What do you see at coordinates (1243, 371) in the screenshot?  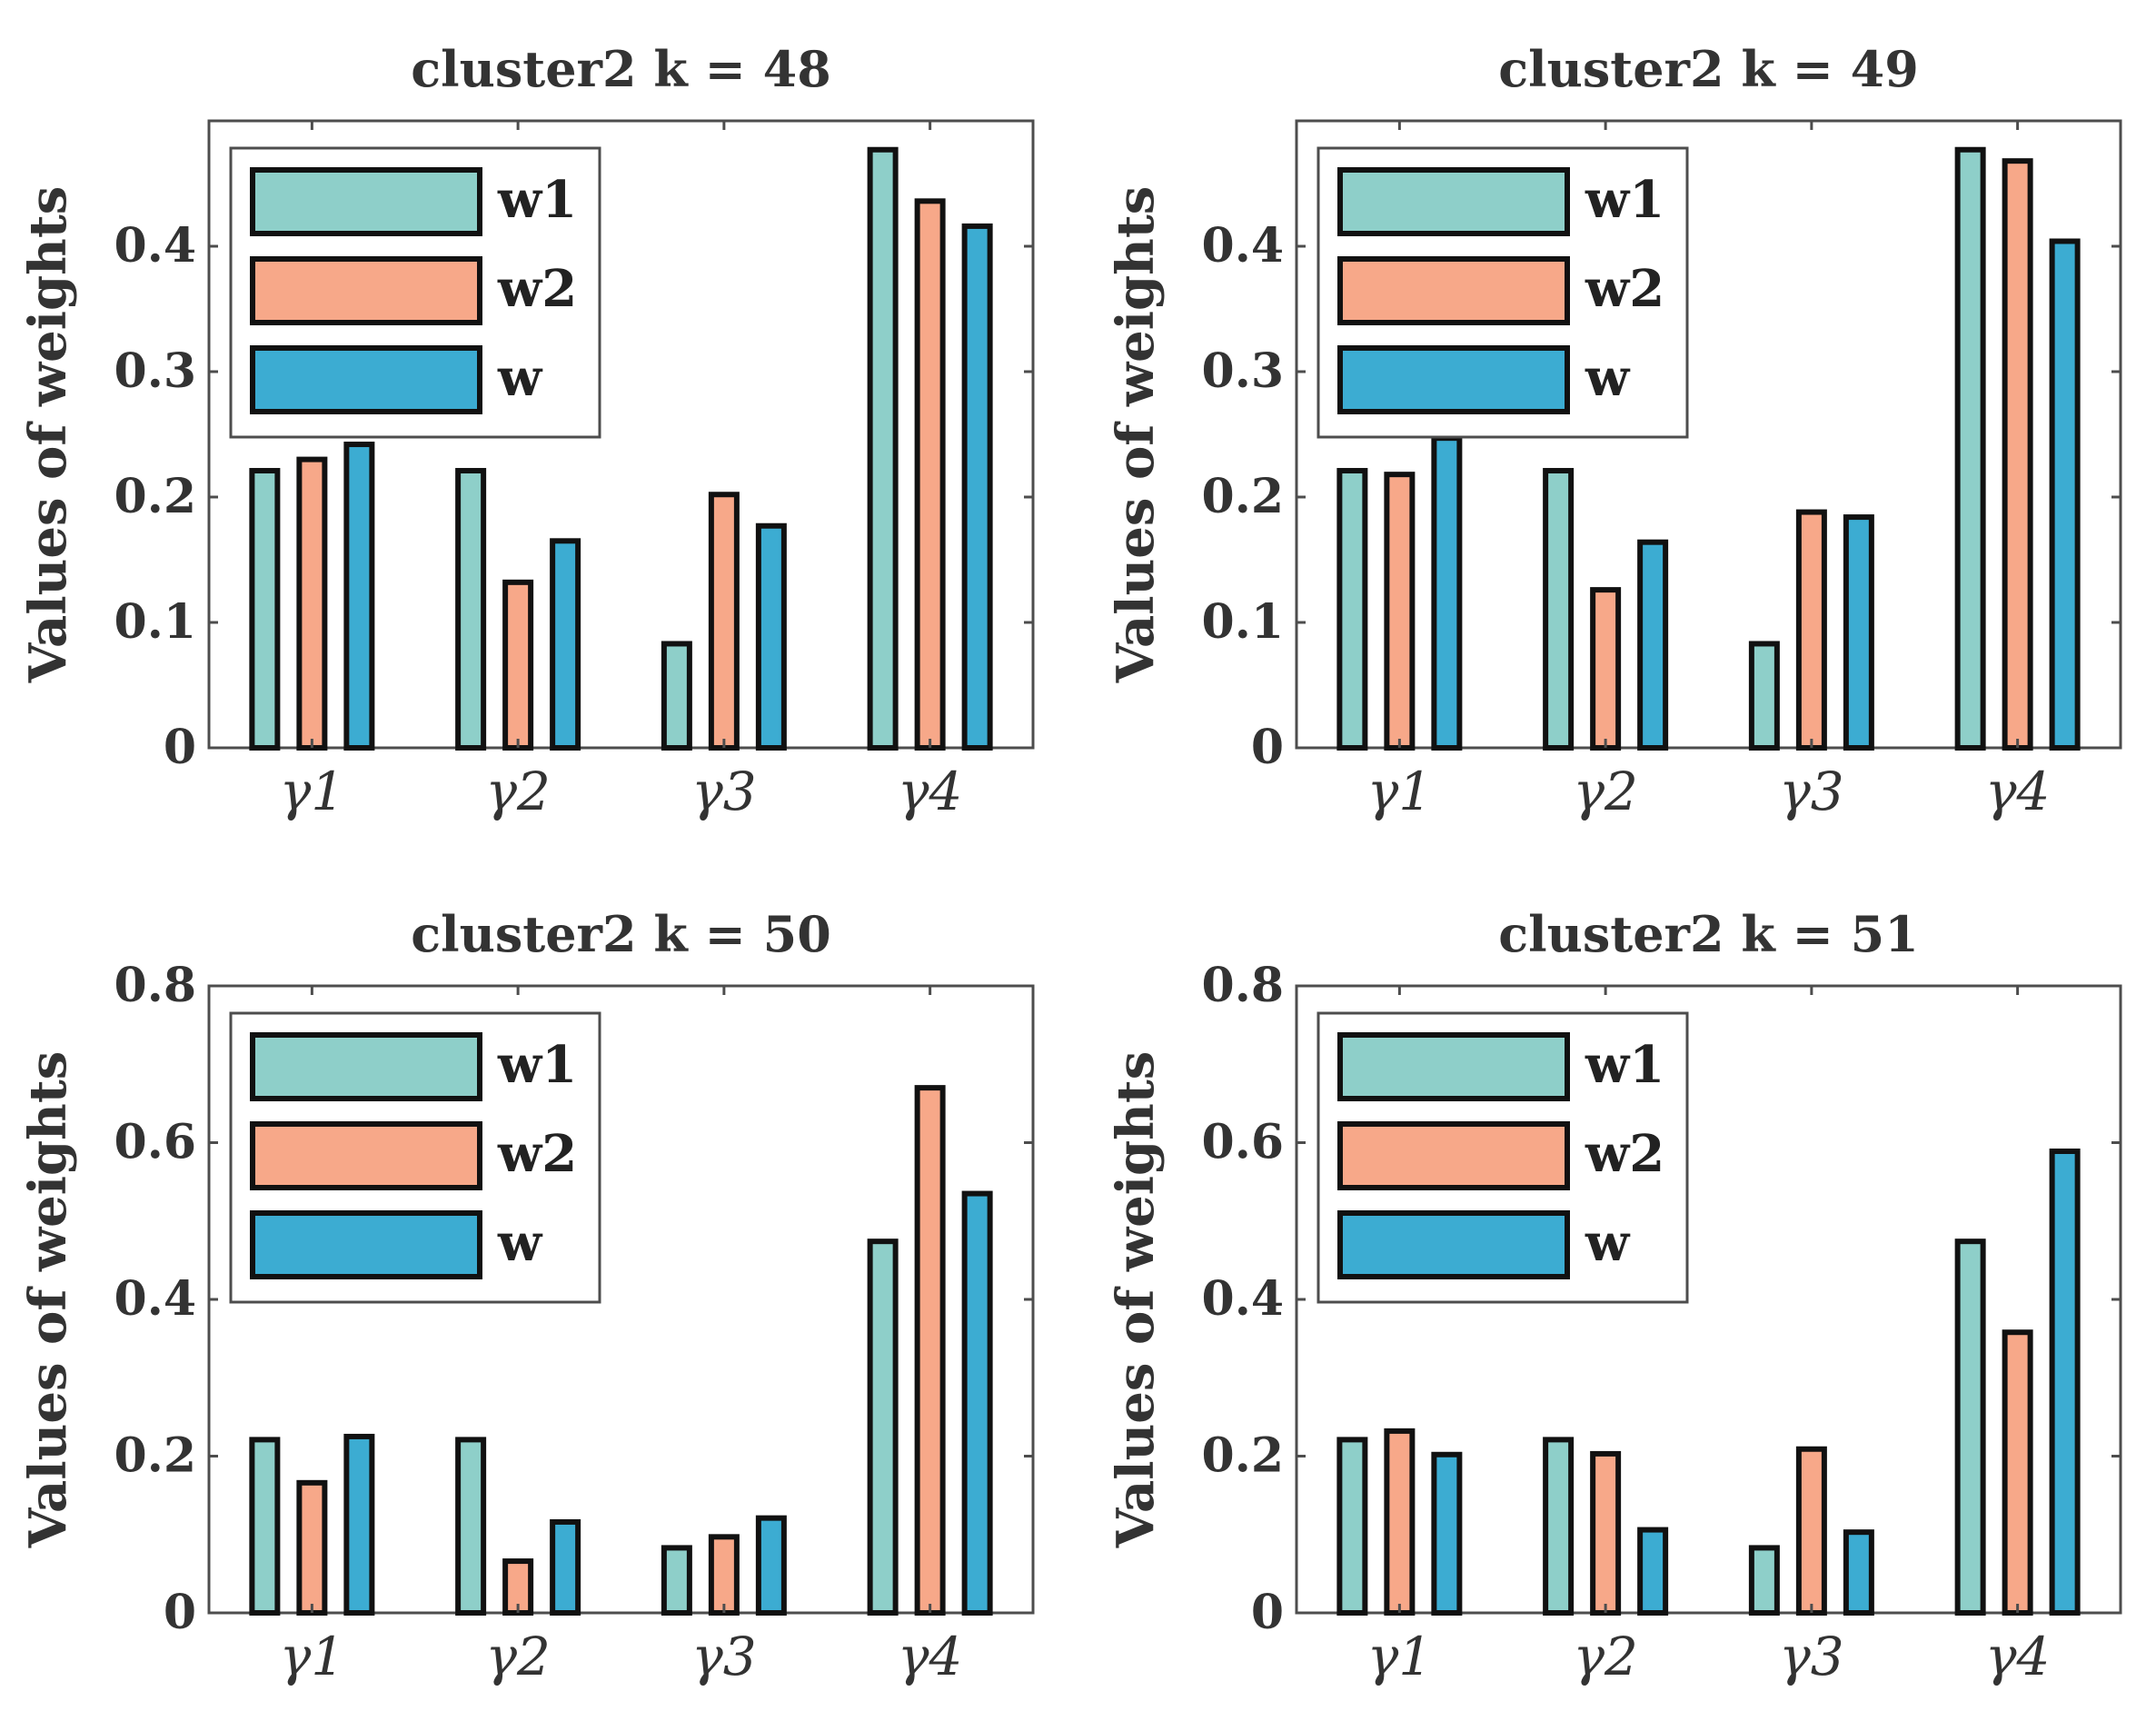 I see `y-tick-label: 0.3` at bounding box center [1243, 371].